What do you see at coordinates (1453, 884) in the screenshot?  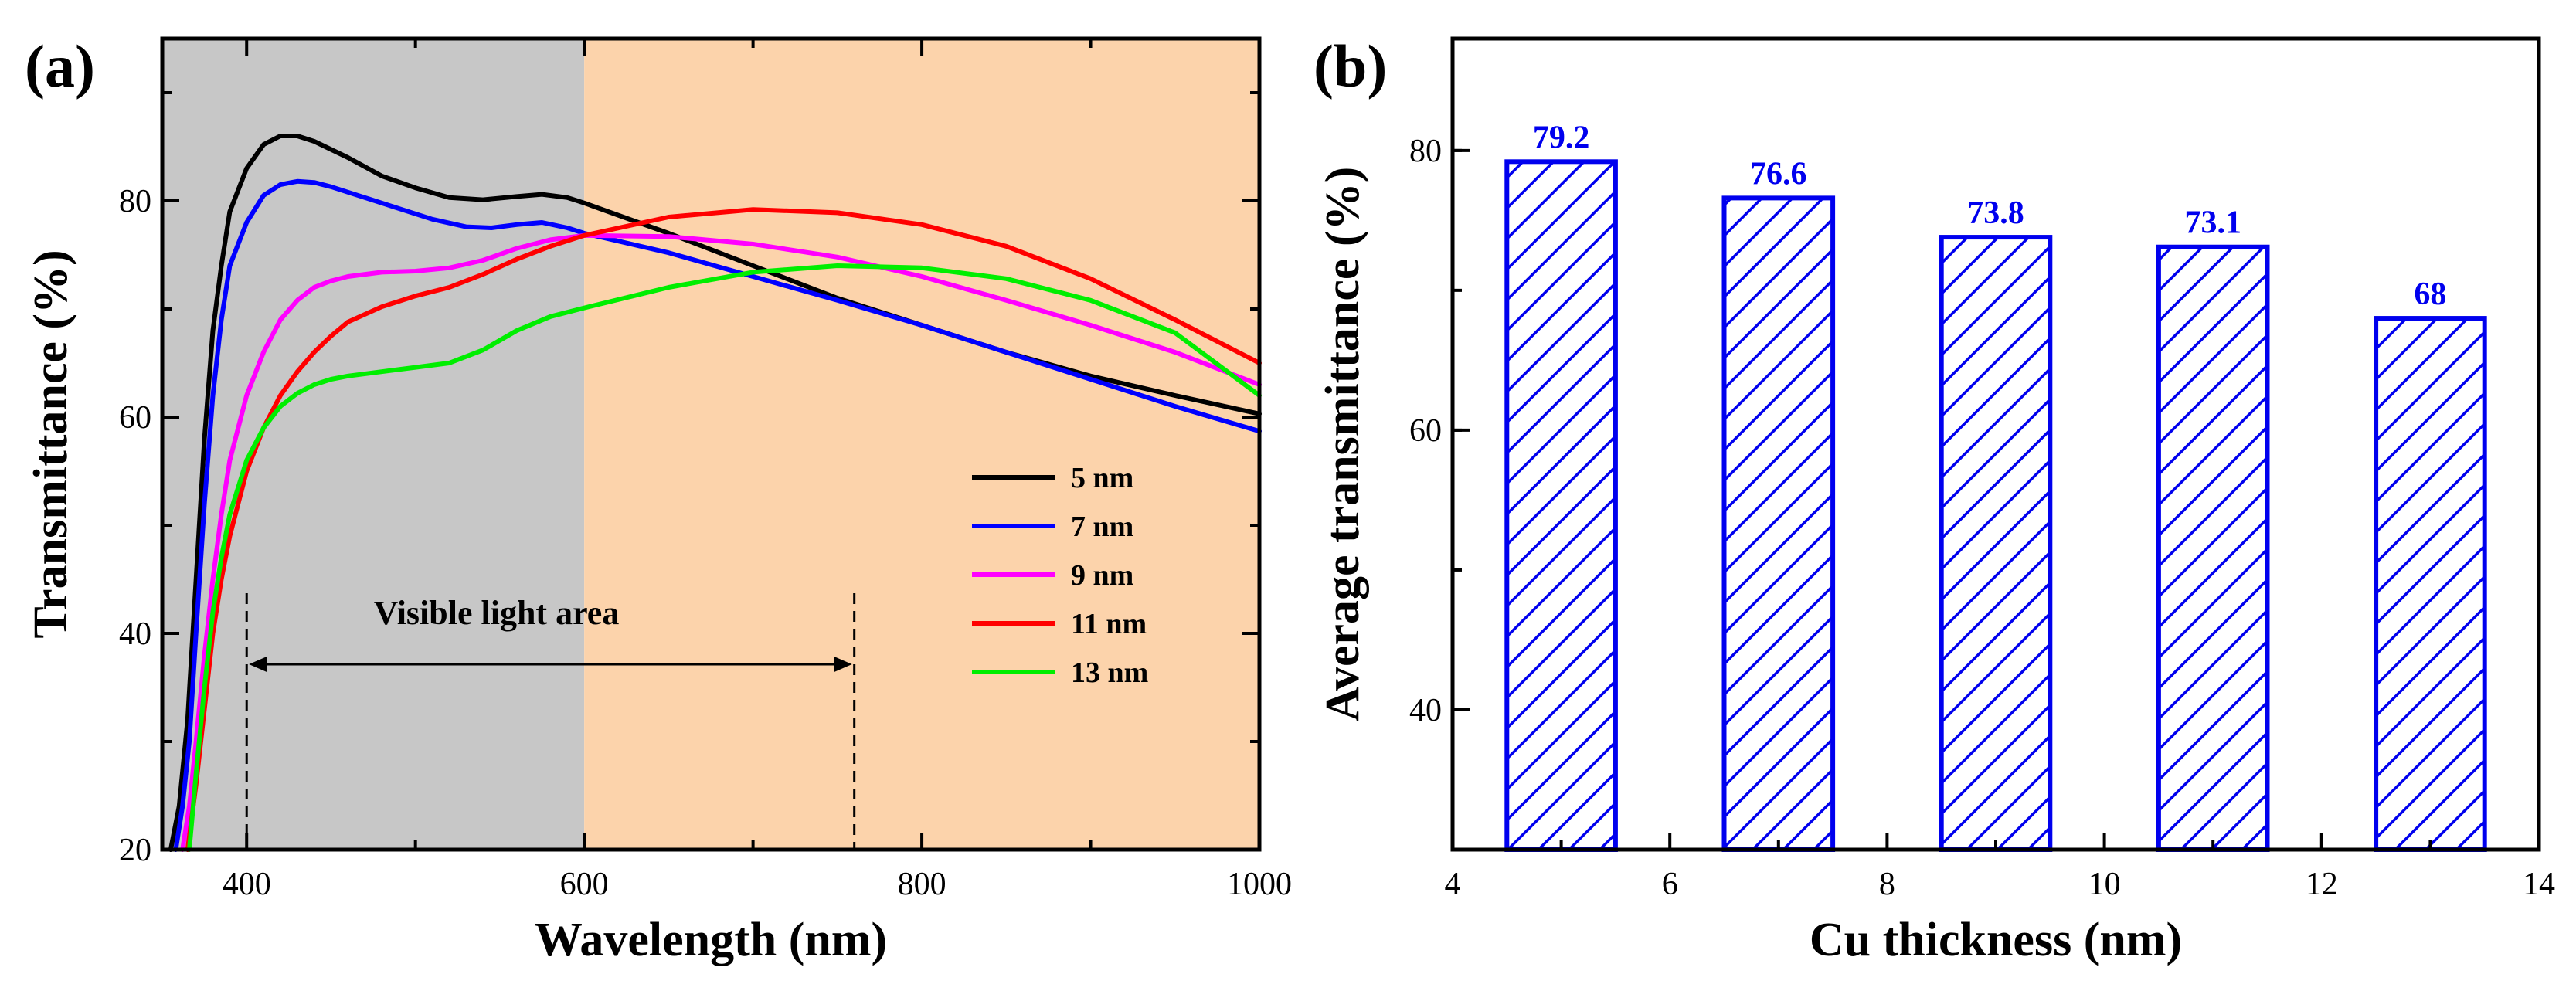 I see `x-tick-label: 4` at bounding box center [1453, 884].